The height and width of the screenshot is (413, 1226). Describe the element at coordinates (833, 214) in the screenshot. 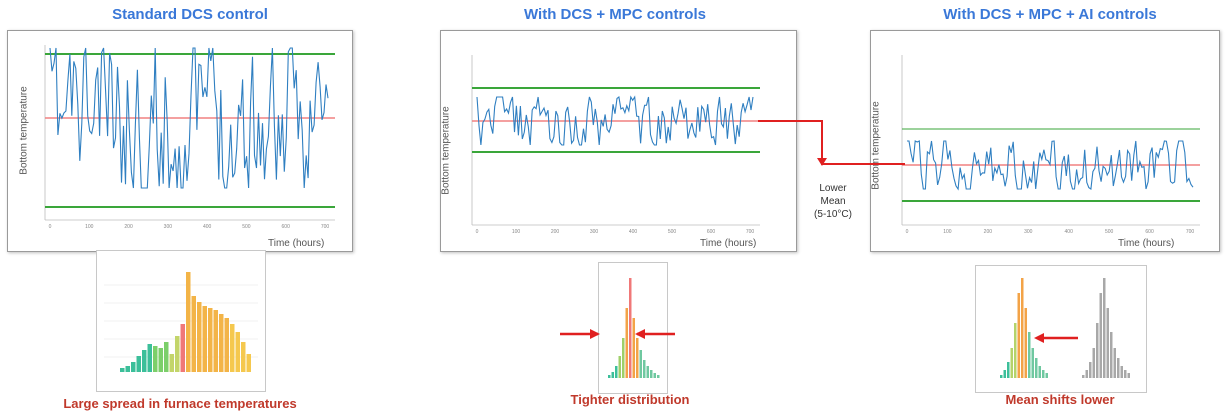

I see `annotation-line-3: (5-10°C)` at that location.